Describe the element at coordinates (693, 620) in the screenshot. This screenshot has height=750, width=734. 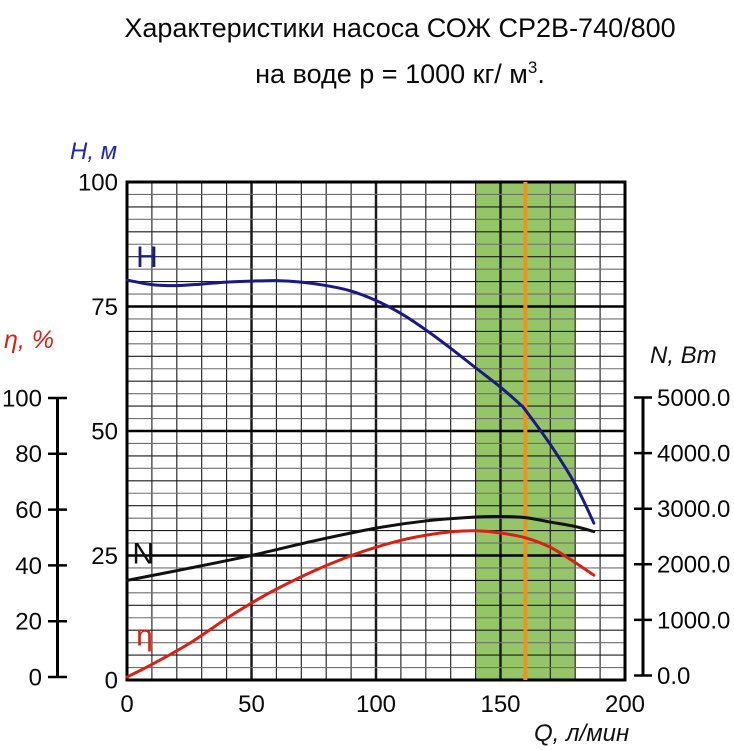
I see `svg-text: 1000.0` at that location.